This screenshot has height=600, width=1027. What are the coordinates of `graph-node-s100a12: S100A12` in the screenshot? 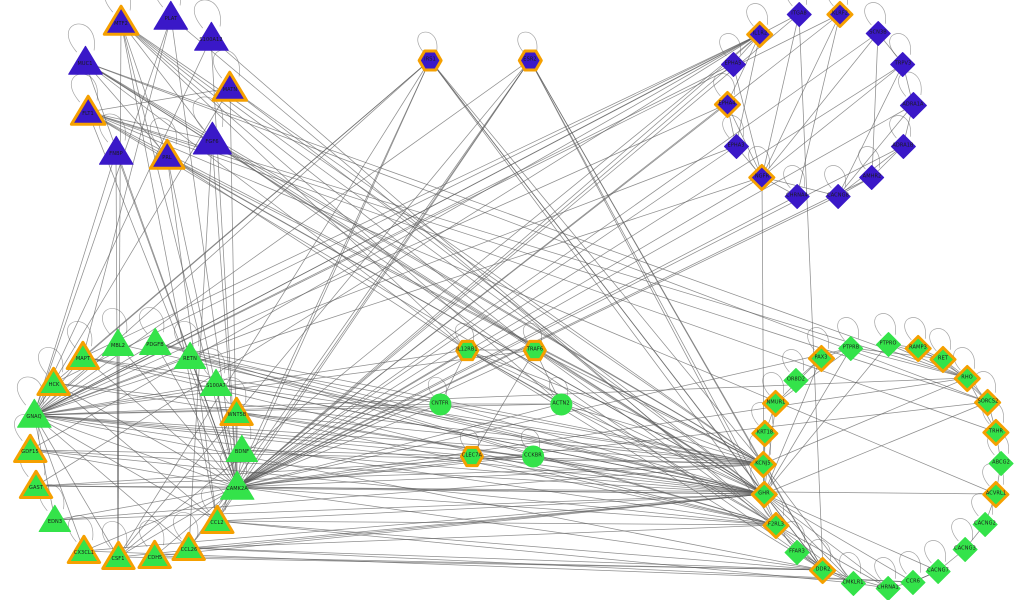 It's located at (211, 36).